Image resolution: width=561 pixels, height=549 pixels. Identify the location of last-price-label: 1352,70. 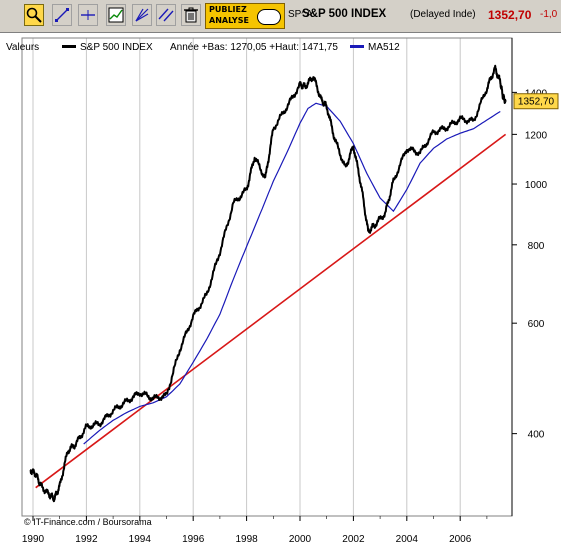
(536, 102).